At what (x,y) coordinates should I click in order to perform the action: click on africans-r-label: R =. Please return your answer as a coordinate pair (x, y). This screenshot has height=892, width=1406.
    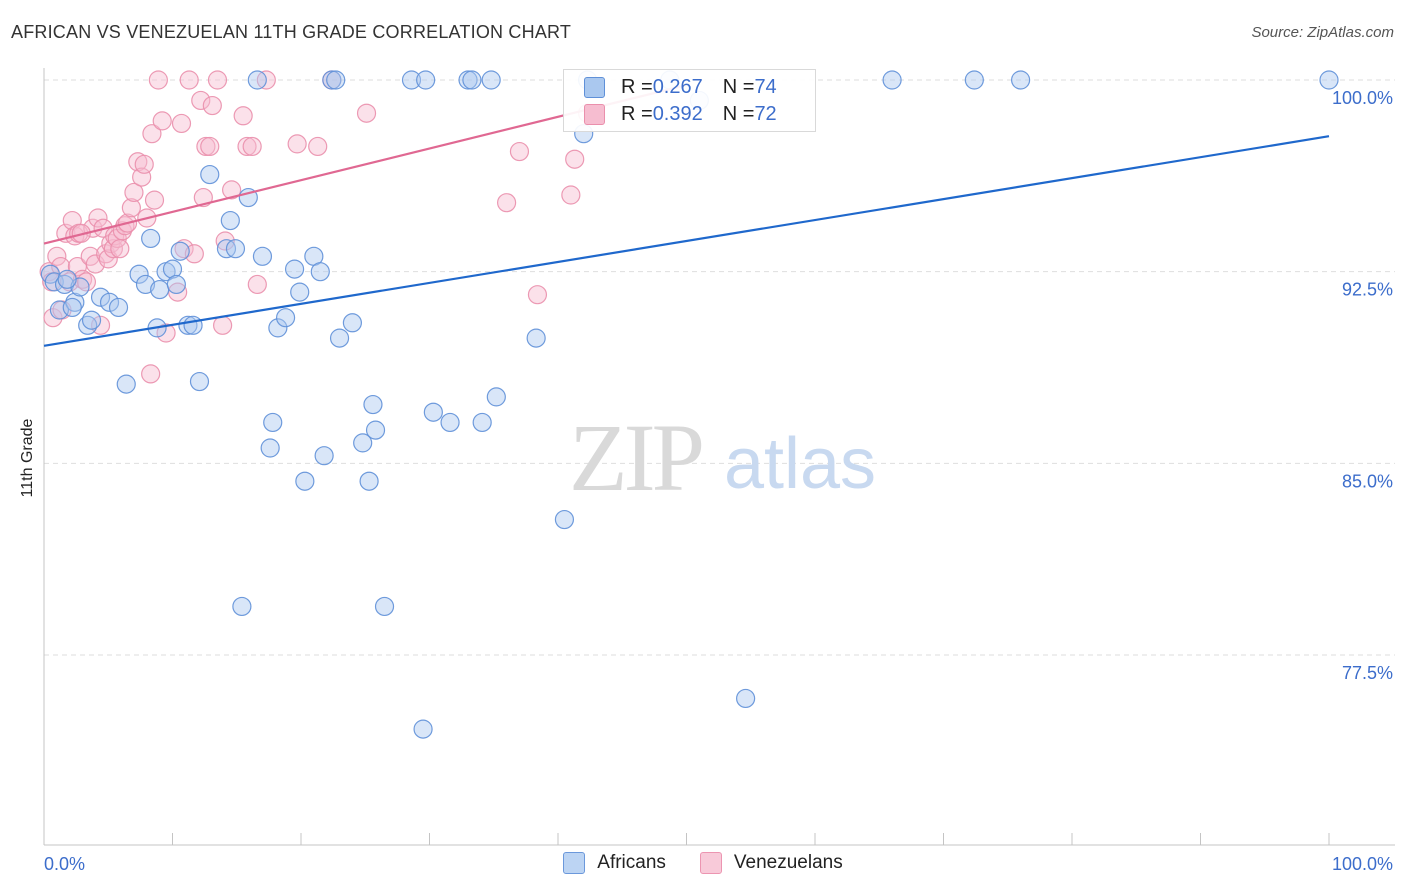
    Looking at the image, I should click on (637, 86).